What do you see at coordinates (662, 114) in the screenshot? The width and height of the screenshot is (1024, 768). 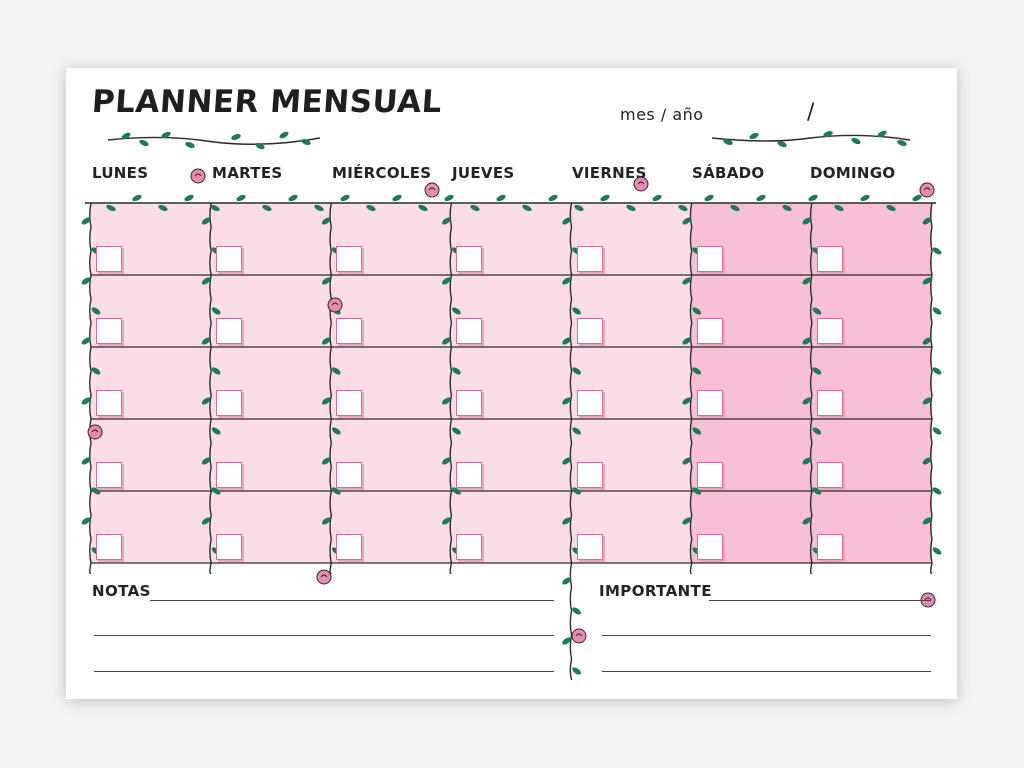 I see `month-year-label: mes / año` at bounding box center [662, 114].